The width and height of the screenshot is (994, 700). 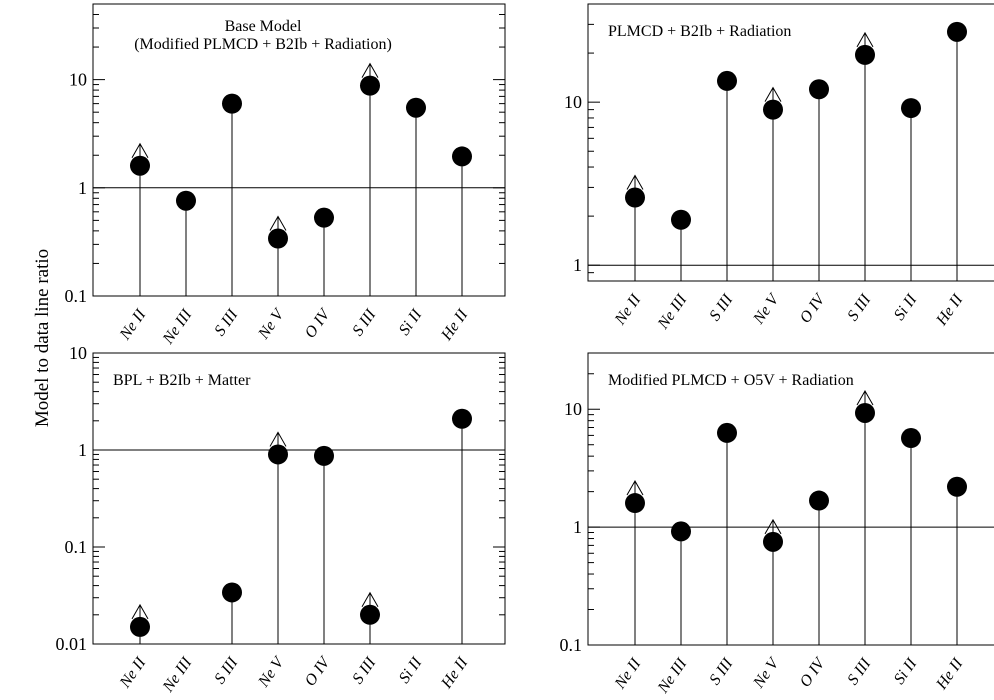 What do you see at coordinates (731, 380) in the screenshot?
I see `panel-title: Modified PLMCD + O5V + Radiation` at bounding box center [731, 380].